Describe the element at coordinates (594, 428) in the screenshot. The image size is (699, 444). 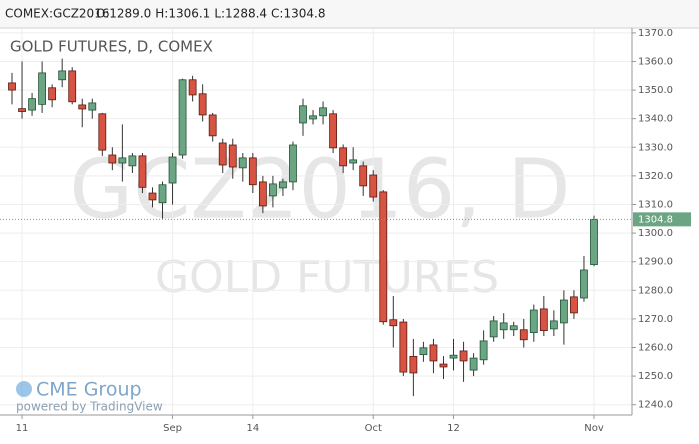
I see `x-tick-label: Nov` at that location.